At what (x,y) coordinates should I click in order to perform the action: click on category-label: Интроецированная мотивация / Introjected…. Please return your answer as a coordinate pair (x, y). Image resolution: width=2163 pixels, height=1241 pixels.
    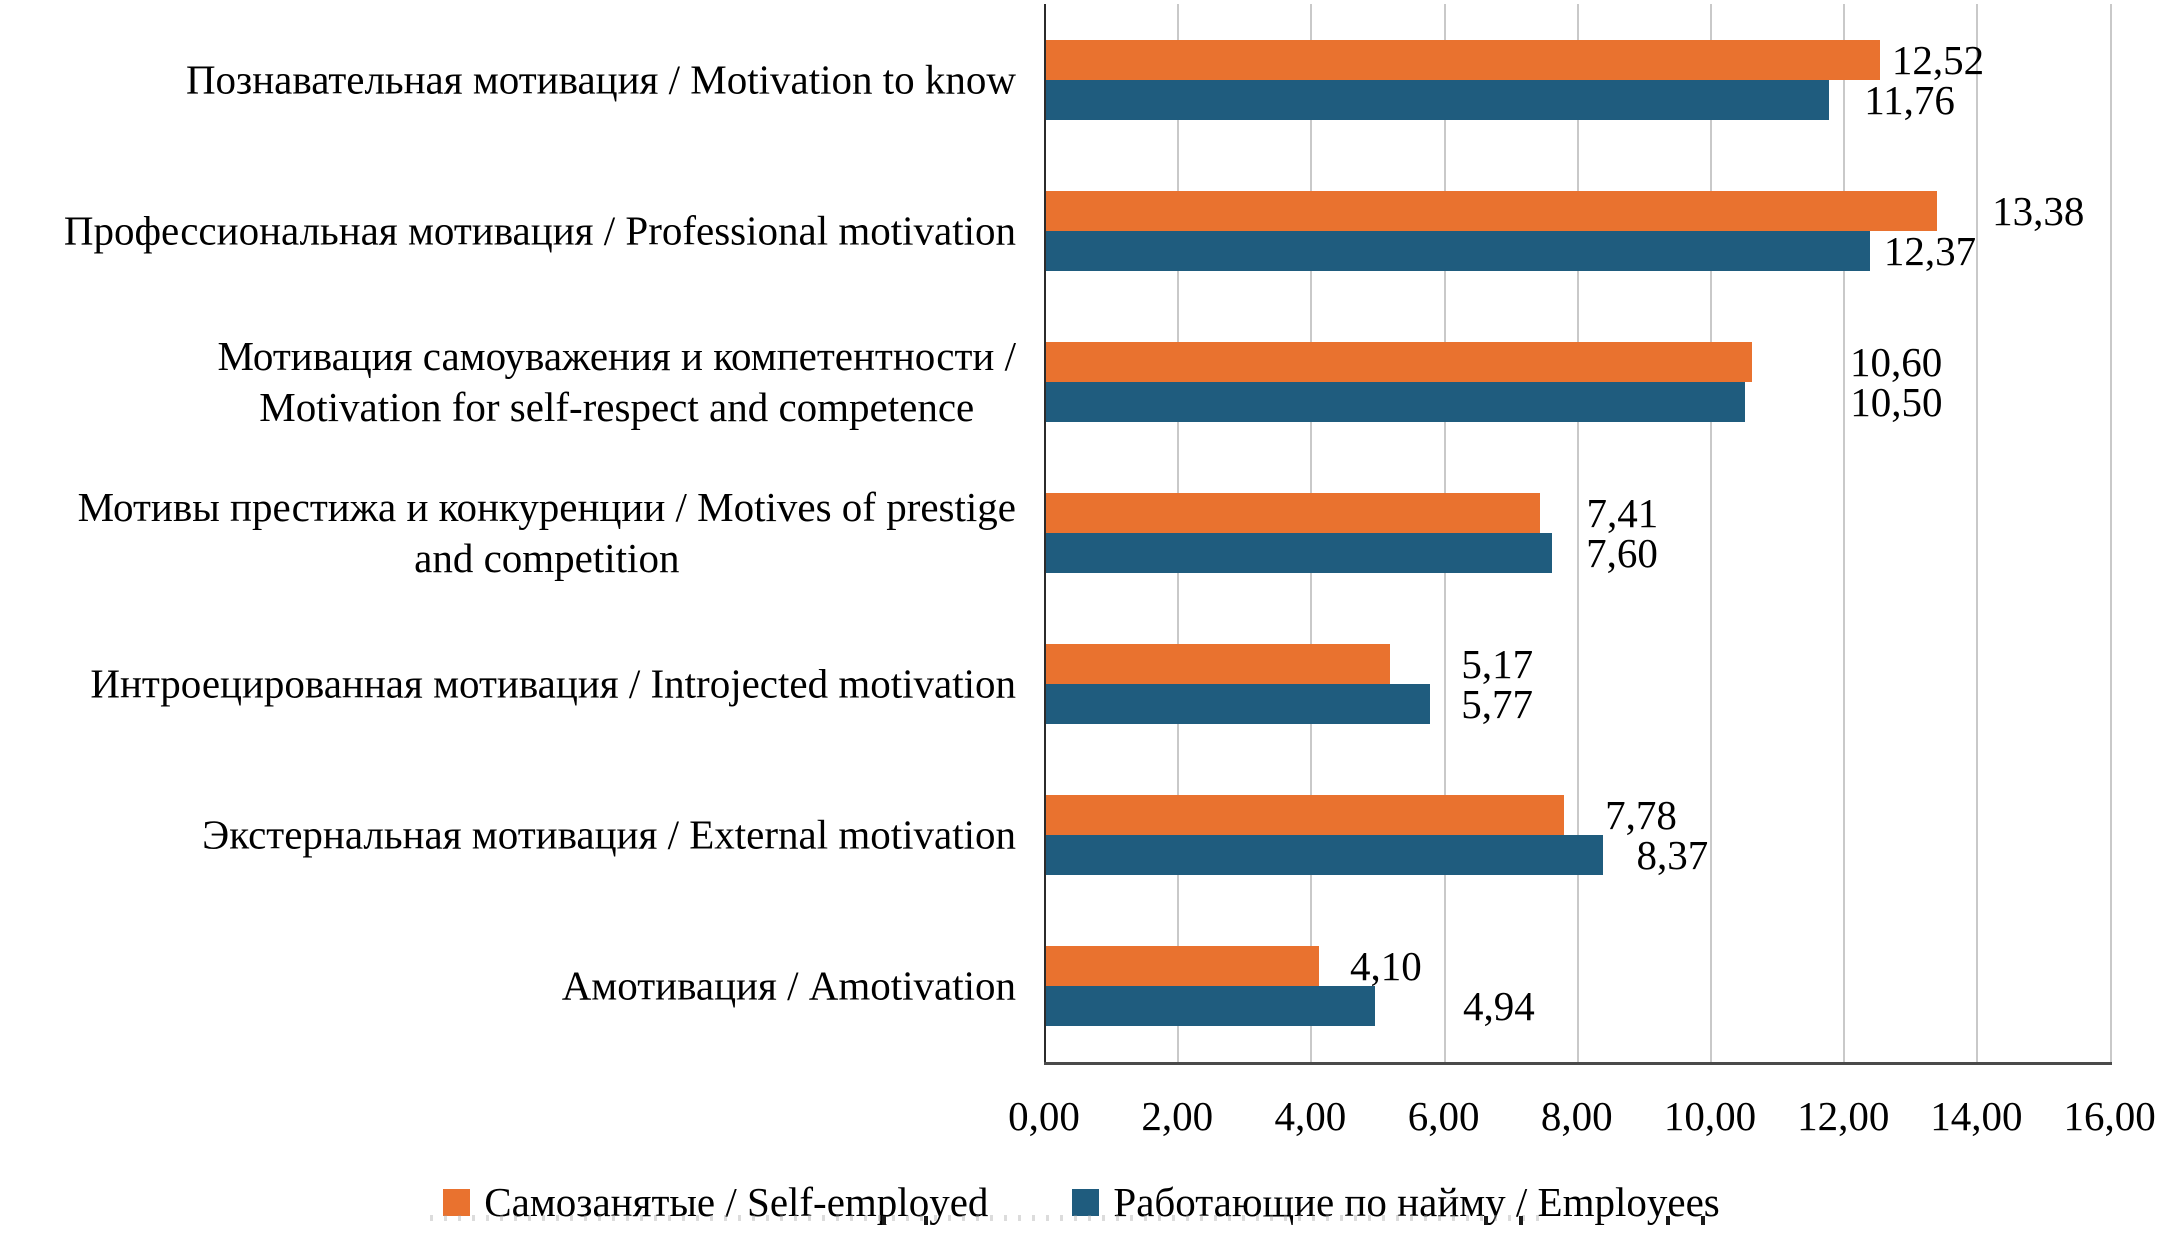
    Looking at the image, I should click on (553, 683).